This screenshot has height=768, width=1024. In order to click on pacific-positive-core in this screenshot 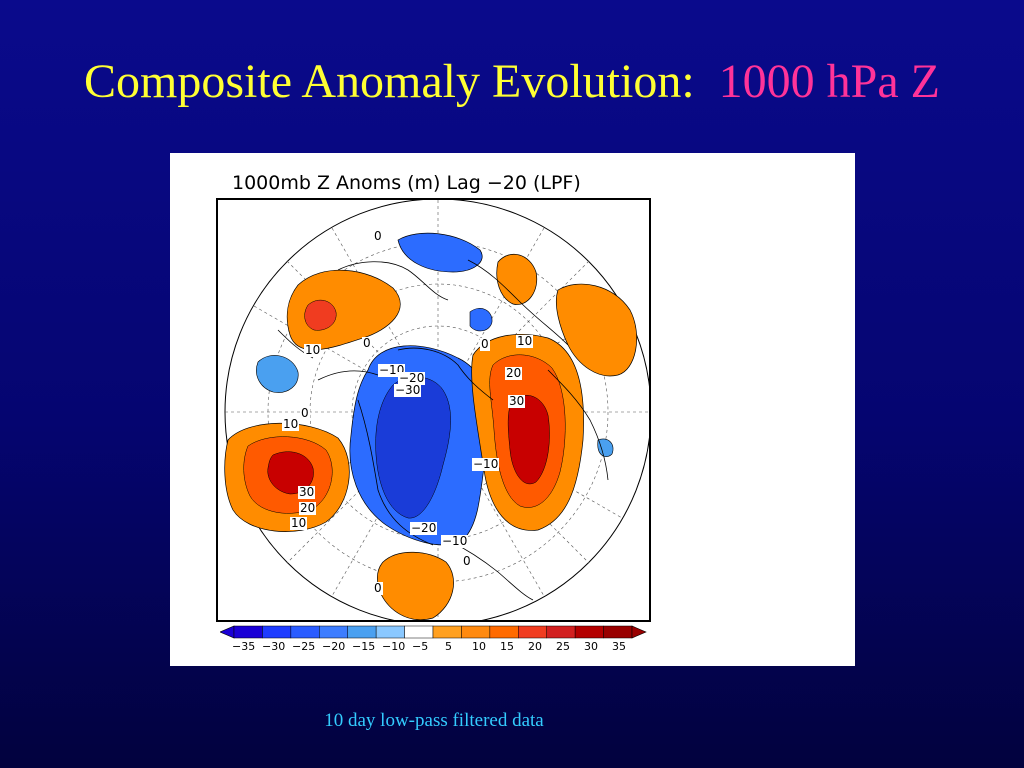, I will do `click(290, 473)`.